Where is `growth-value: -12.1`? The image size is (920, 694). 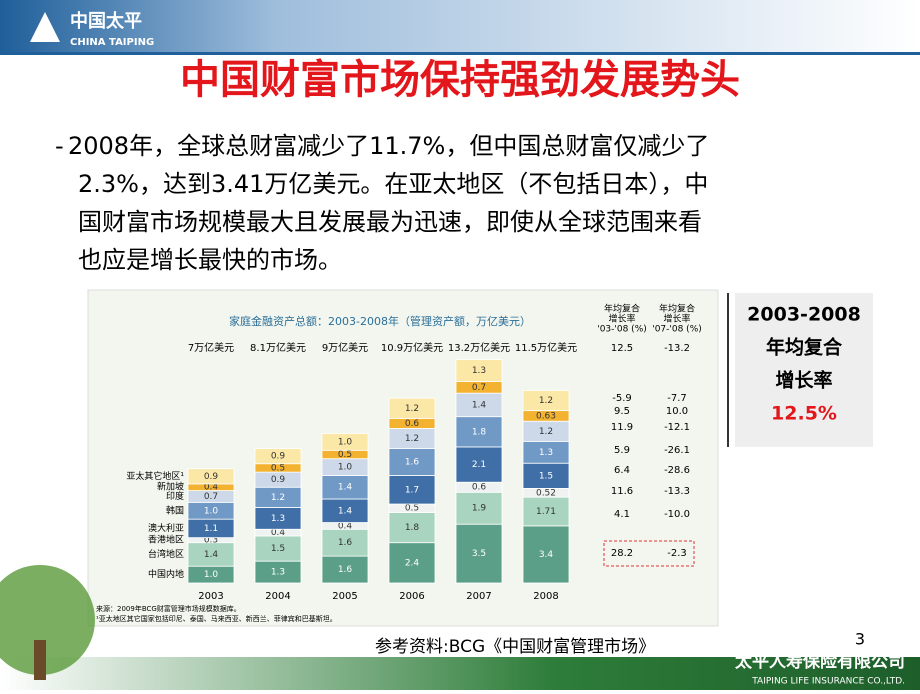
growth-value: -12.1 is located at coordinates (677, 427).